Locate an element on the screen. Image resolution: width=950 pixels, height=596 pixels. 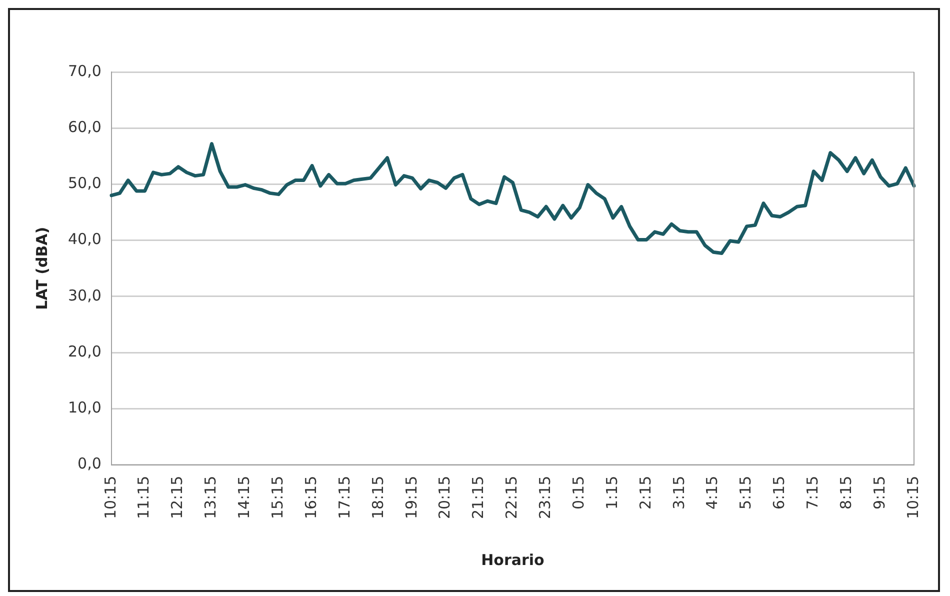
x-tick-label: 5:15 is located at coordinates (745, 493).